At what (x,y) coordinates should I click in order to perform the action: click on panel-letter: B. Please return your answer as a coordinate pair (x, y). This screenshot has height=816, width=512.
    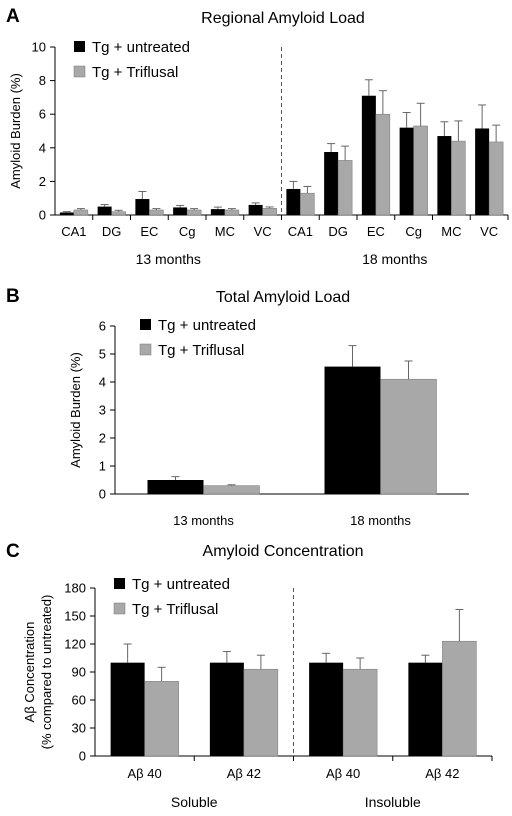
    Looking at the image, I should click on (13, 296).